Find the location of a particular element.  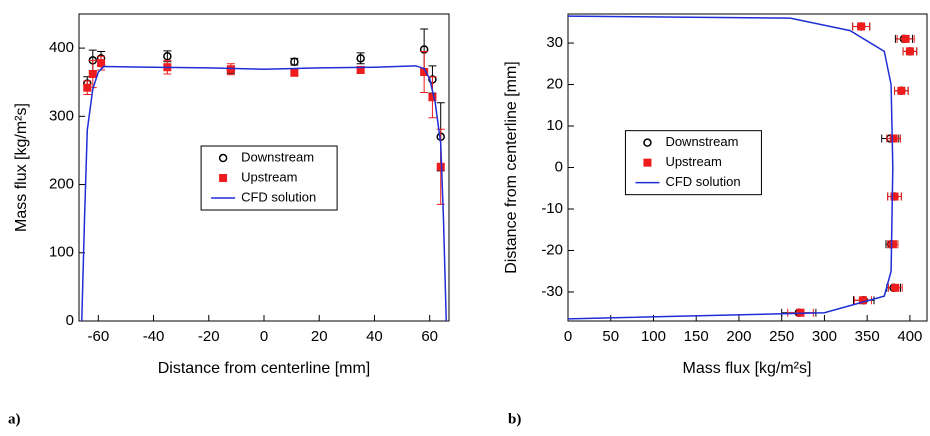

panel-label: b) is located at coordinates (514, 419).